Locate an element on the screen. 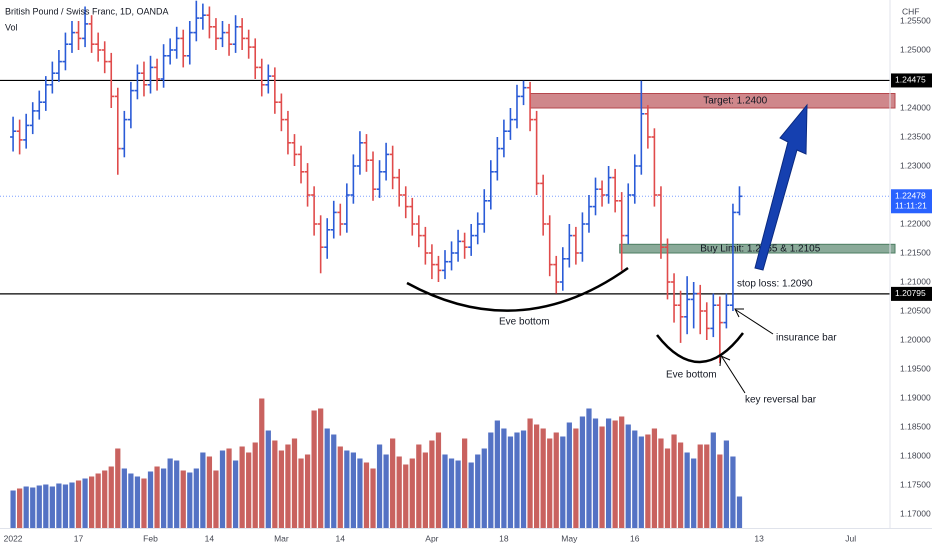  y-tick-label: 1.18000 is located at coordinates (915, 455).